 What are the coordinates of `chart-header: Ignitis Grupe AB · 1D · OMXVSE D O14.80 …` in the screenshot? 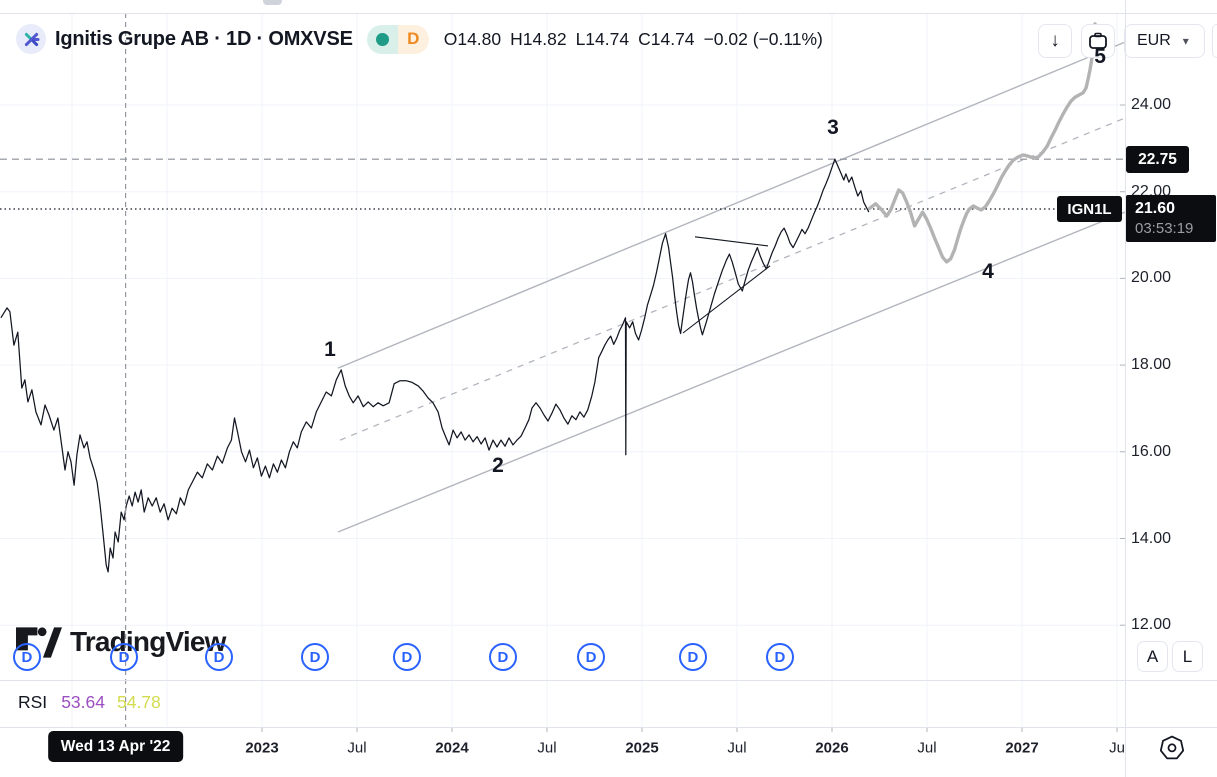 It's located at (424, 39).